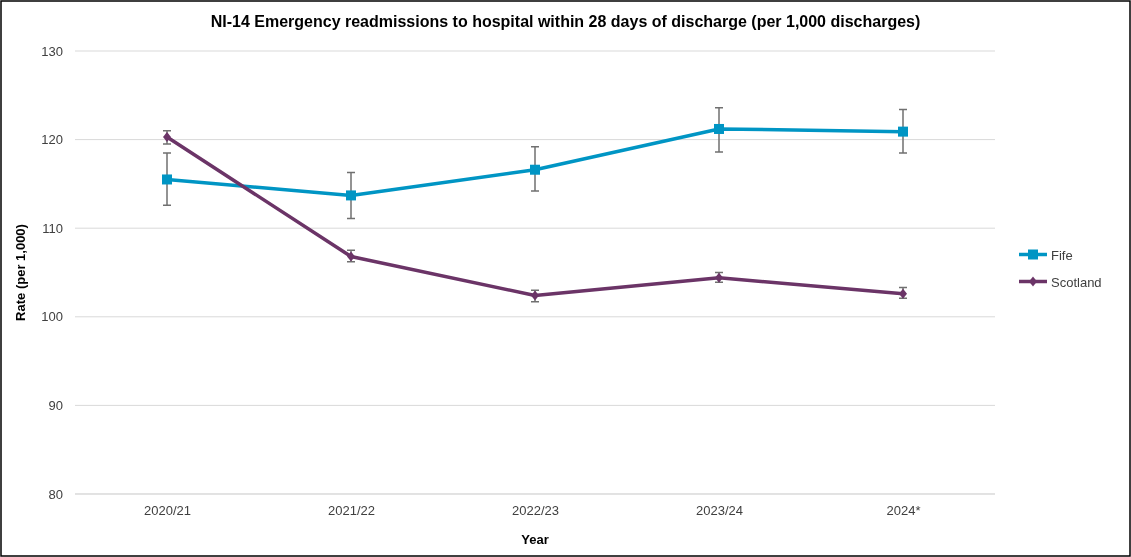 Image resolution: width=1131 pixels, height=557 pixels. What do you see at coordinates (55, 406) in the screenshot?
I see `y-tick-label: 90` at bounding box center [55, 406].